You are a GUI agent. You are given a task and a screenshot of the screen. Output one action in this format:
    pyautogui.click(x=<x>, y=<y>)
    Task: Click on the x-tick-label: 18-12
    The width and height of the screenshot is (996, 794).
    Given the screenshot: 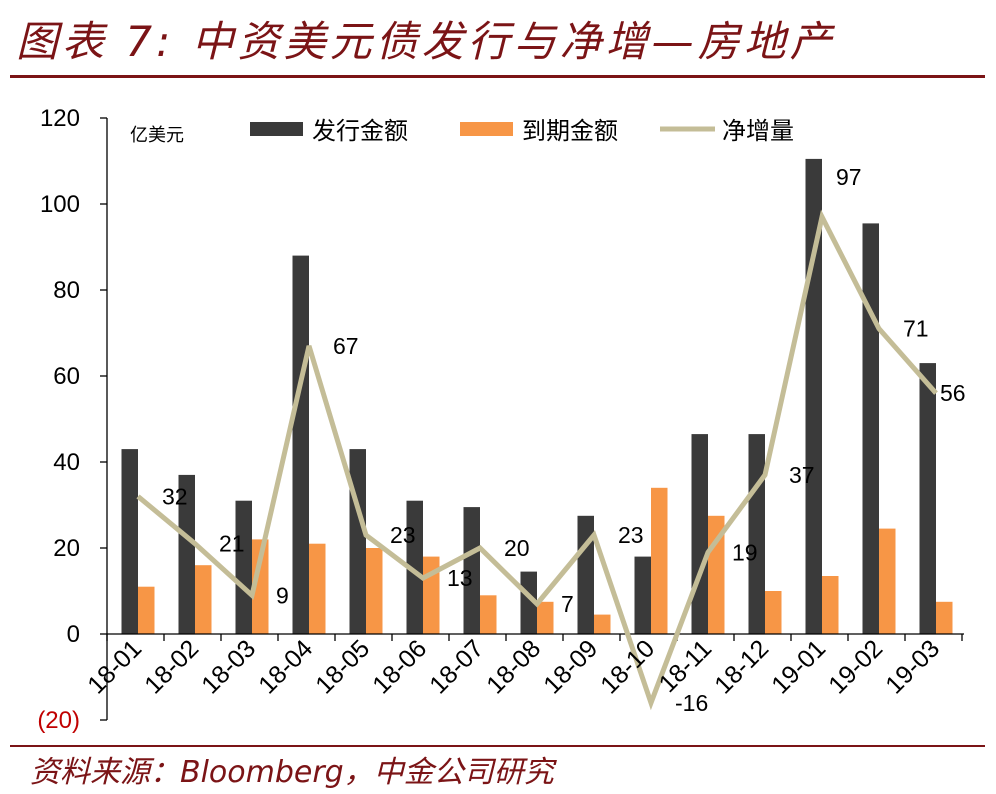 What is the action you would take?
    pyautogui.click(x=741, y=666)
    